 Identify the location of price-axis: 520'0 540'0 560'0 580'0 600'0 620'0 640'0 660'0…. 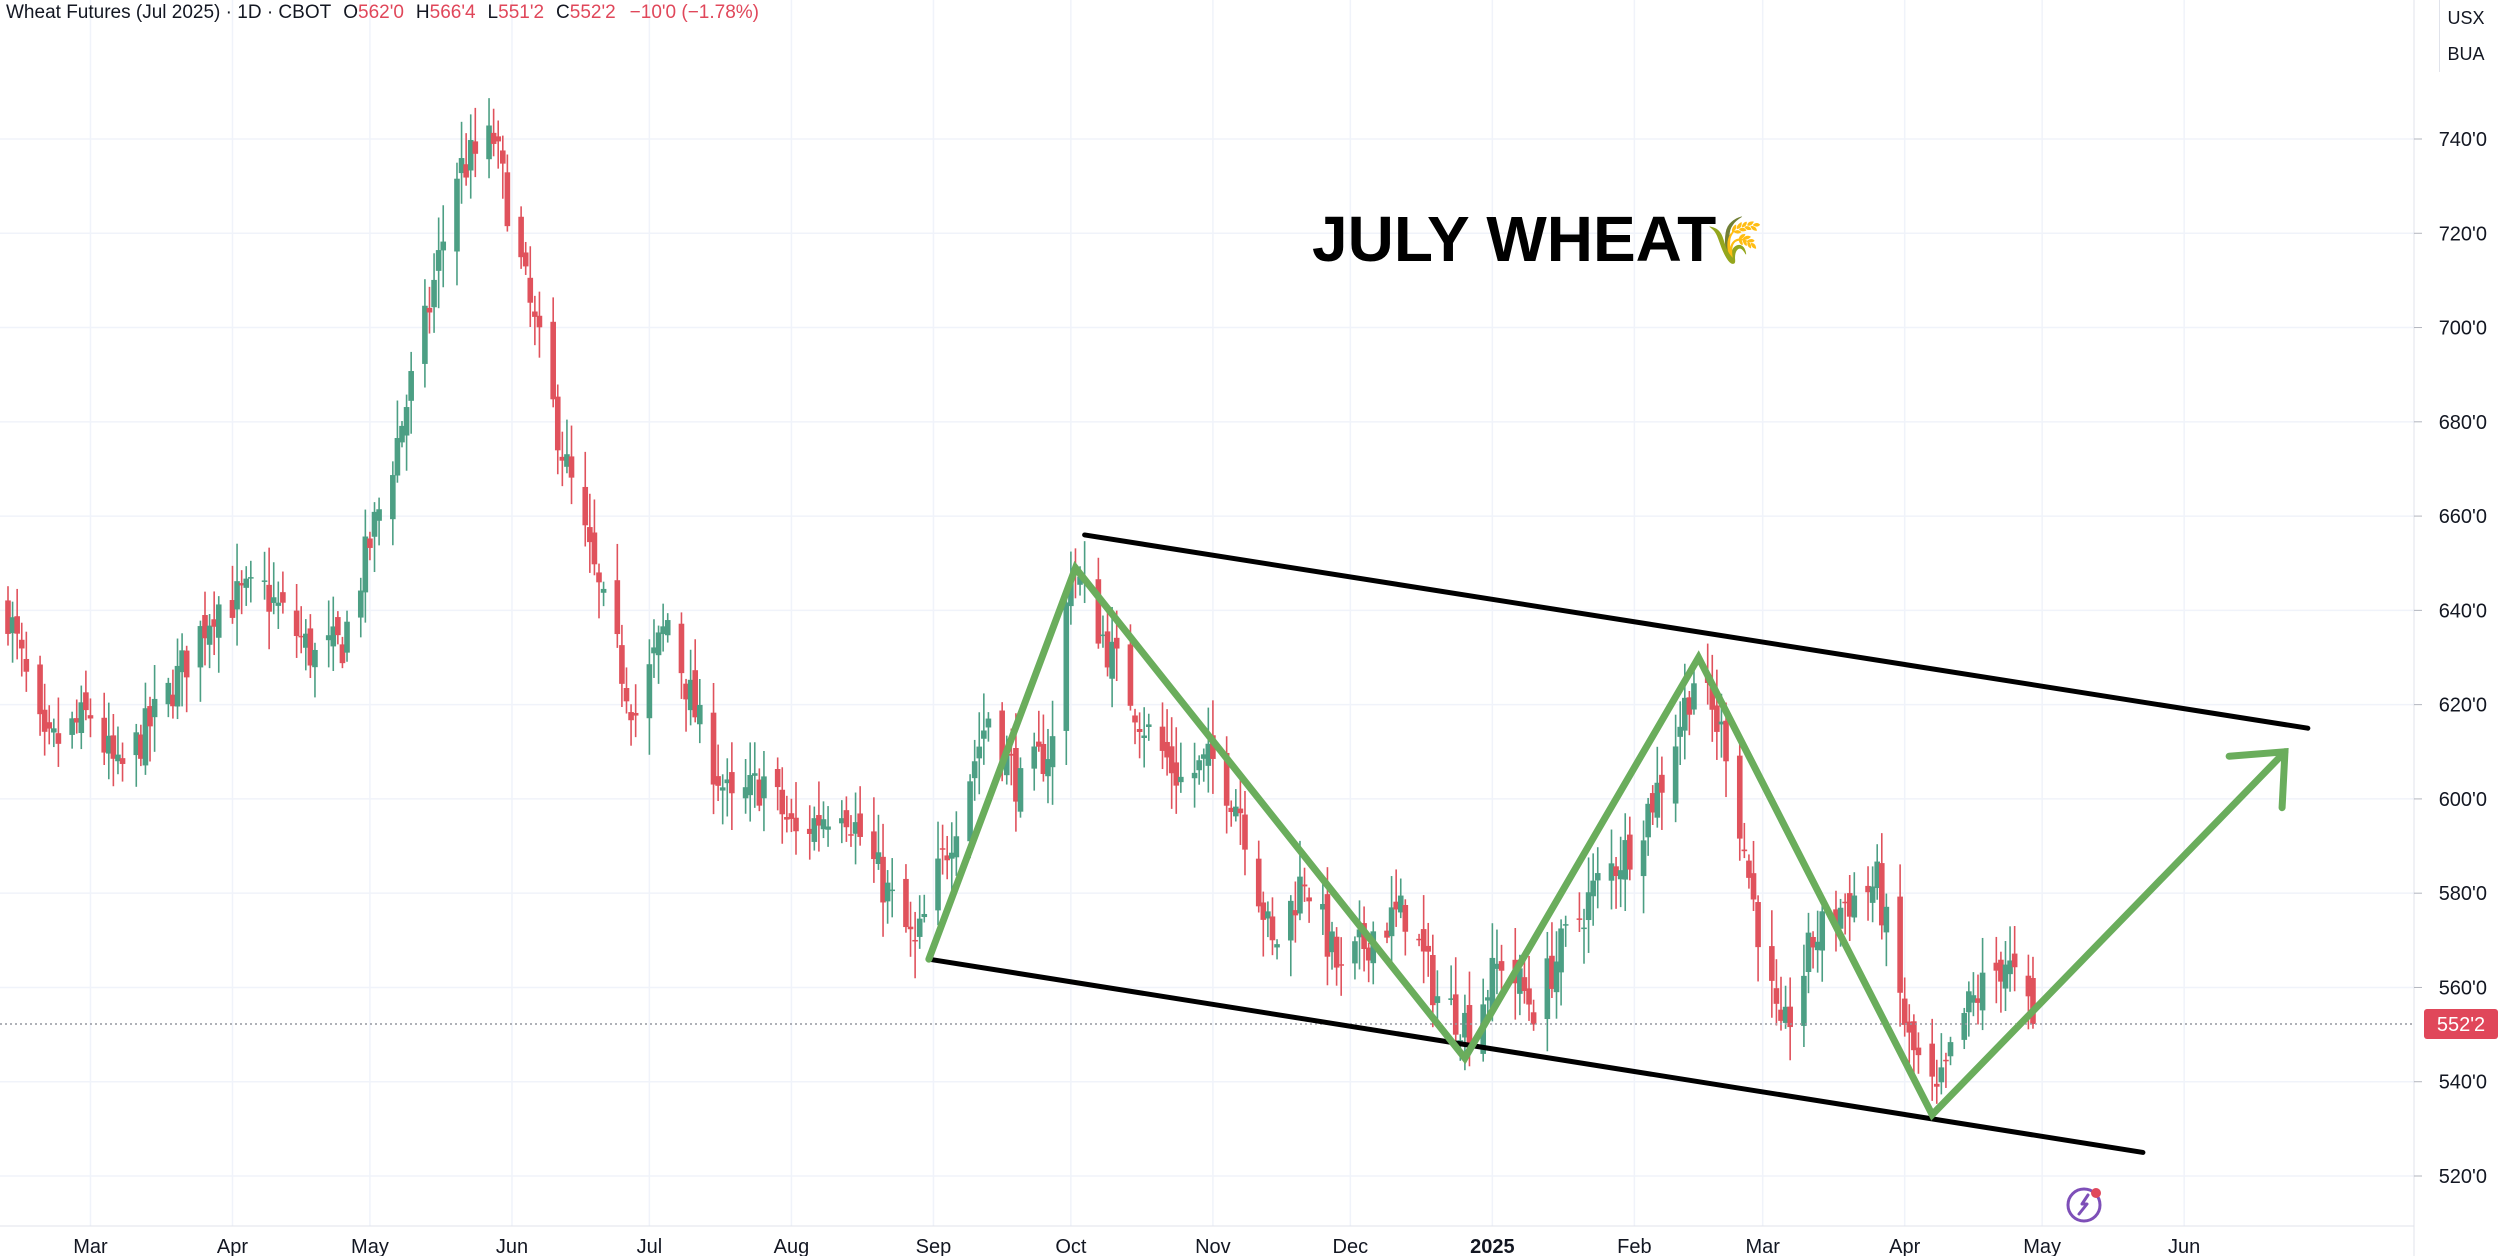
(2450, 628).